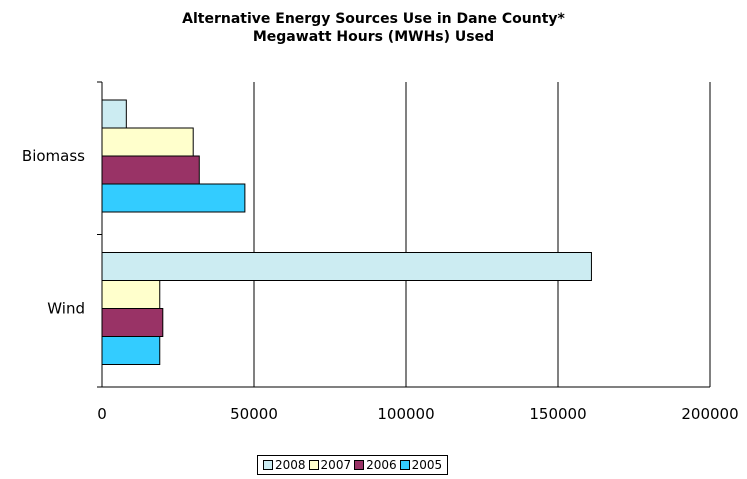 This screenshot has width=747, height=479. I want to click on legend-item-2006: 2006, so click(375, 465).